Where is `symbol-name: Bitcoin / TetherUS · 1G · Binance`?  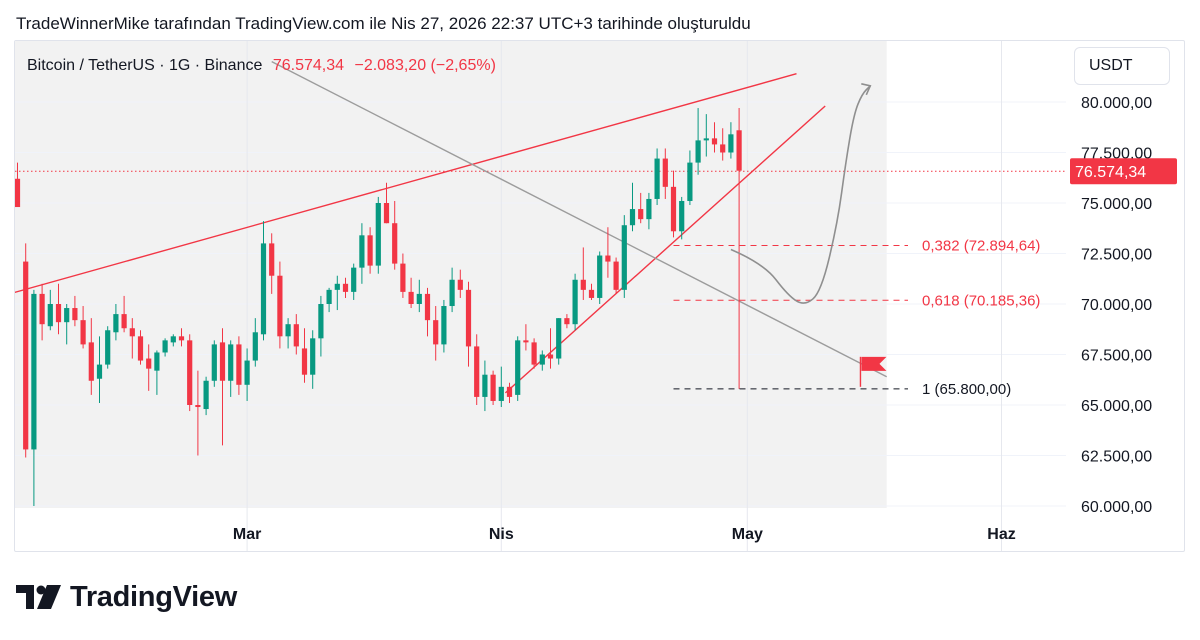 symbol-name: Bitcoin / TetherUS · 1G · Binance is located at coordinates (145, 65).